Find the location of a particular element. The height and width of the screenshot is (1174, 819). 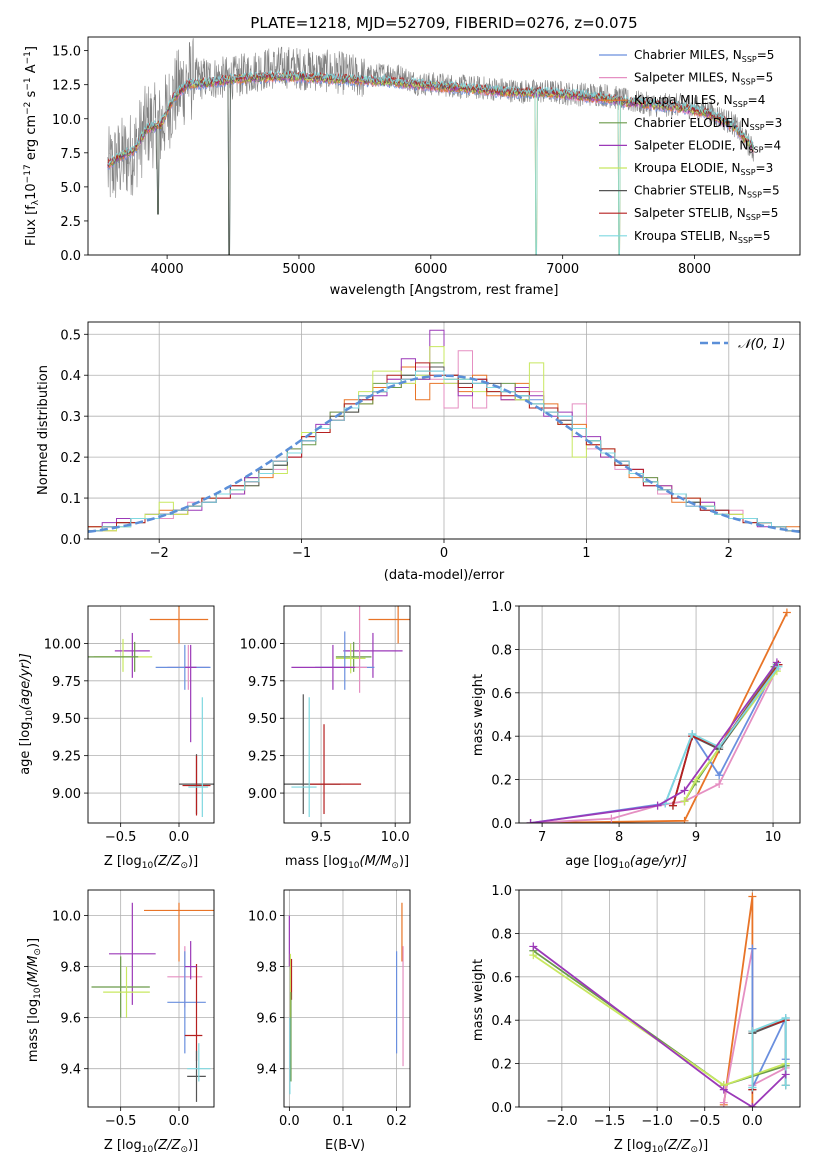

y-tick-label: 12.5 is located at coordinates (66, 86).